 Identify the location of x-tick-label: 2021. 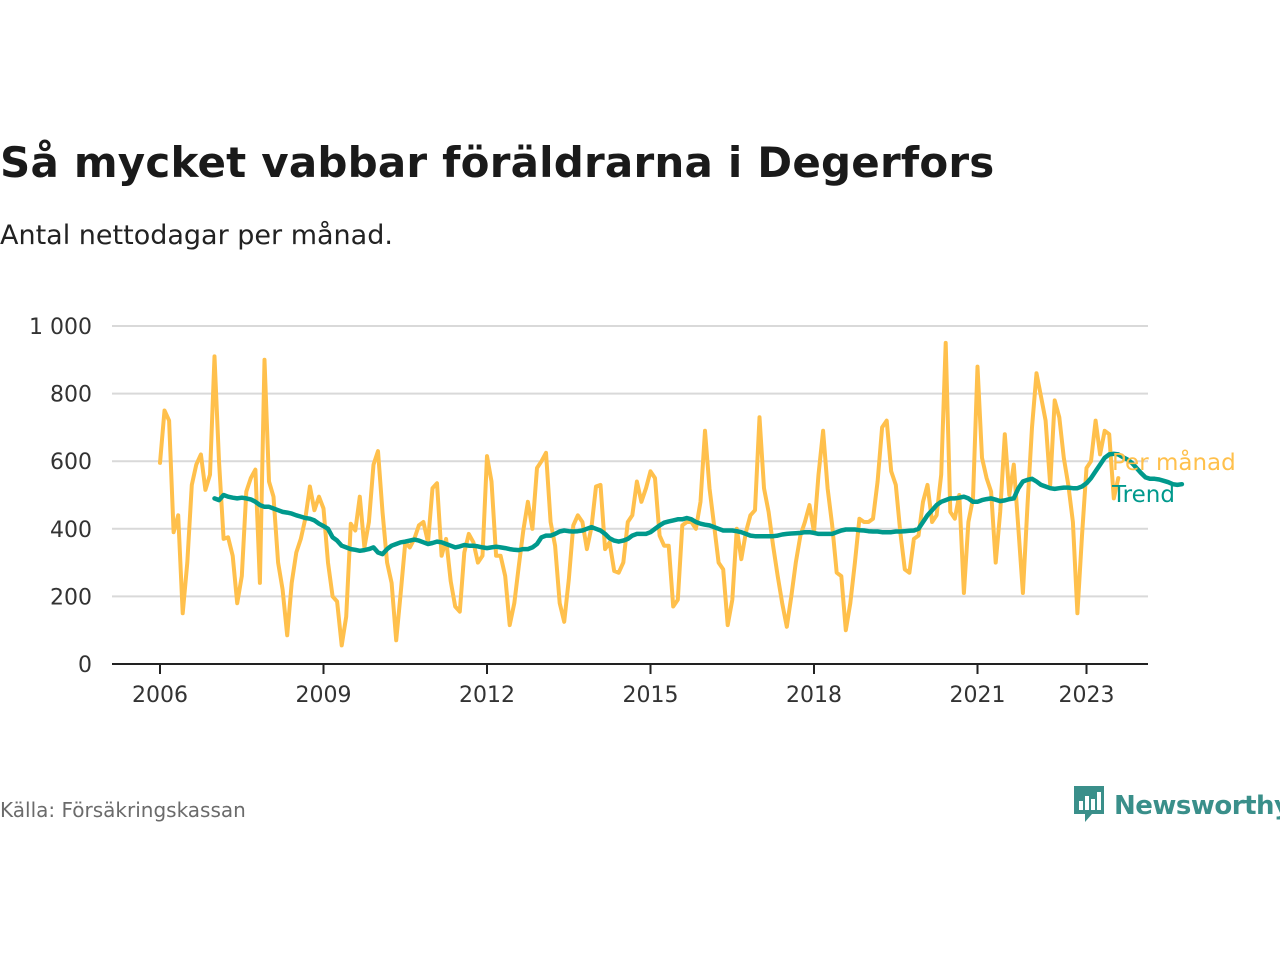
(978, 695).